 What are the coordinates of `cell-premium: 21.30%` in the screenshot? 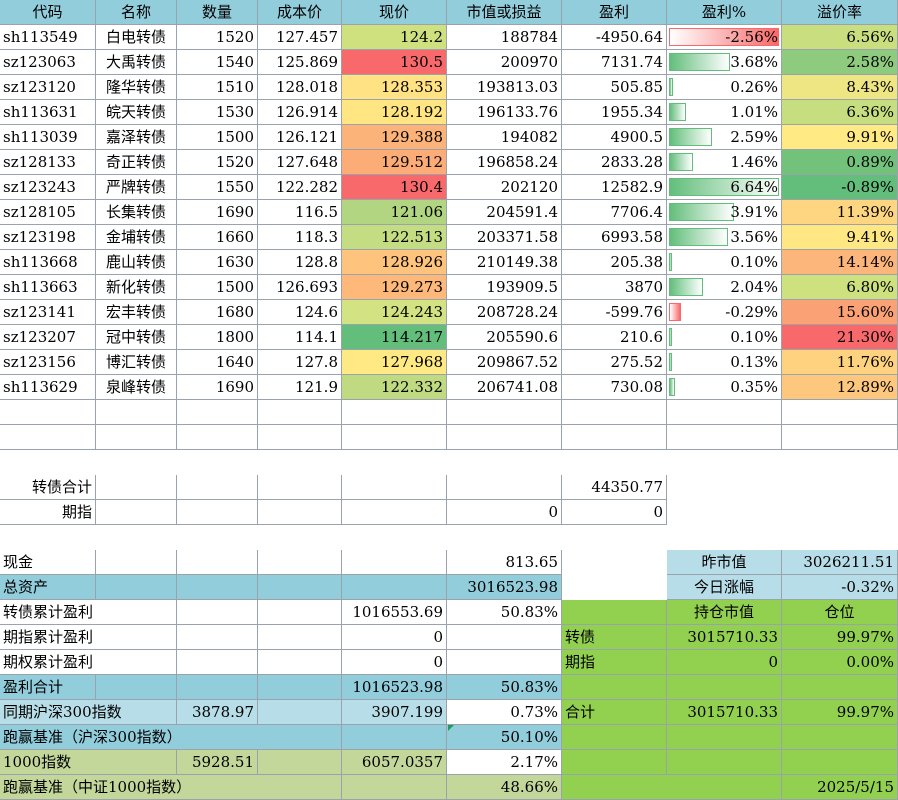 It's located at (840, 337).